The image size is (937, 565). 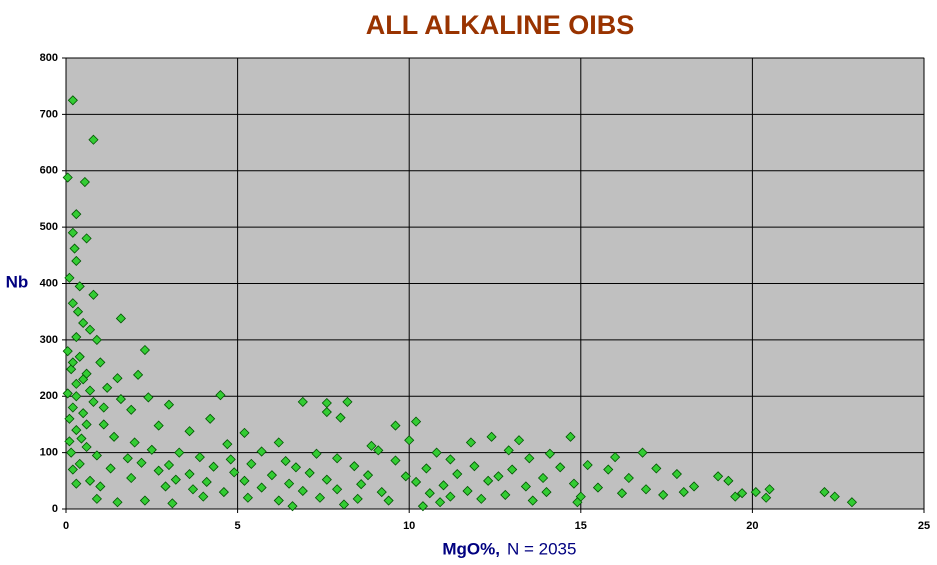 What do you see at coordinates (49, 283) in the screenshot?
I see `y-tick-label: 400` at bounding box center [49, 283].